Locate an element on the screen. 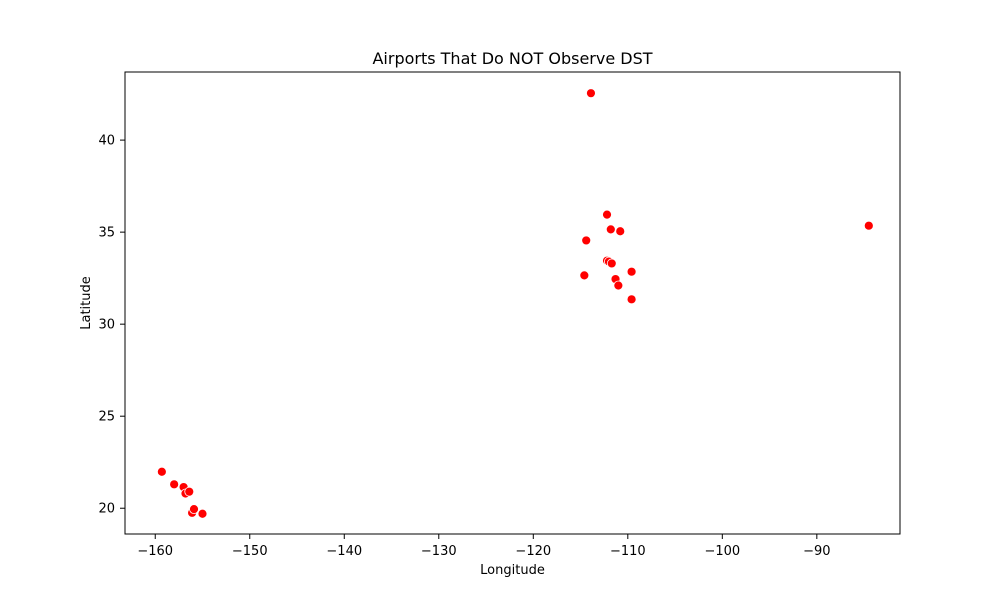  x-tick-label: −130 is located at coordinates (439, 551).